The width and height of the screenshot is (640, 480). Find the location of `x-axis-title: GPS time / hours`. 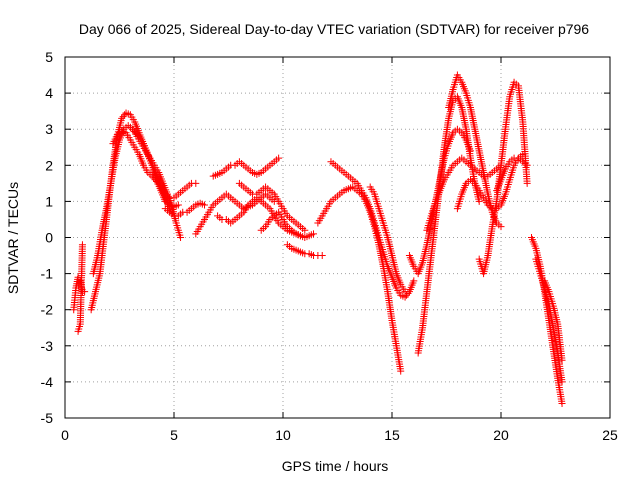

x-axis-title: GPS time / hours is located at coordinates (335, 466).